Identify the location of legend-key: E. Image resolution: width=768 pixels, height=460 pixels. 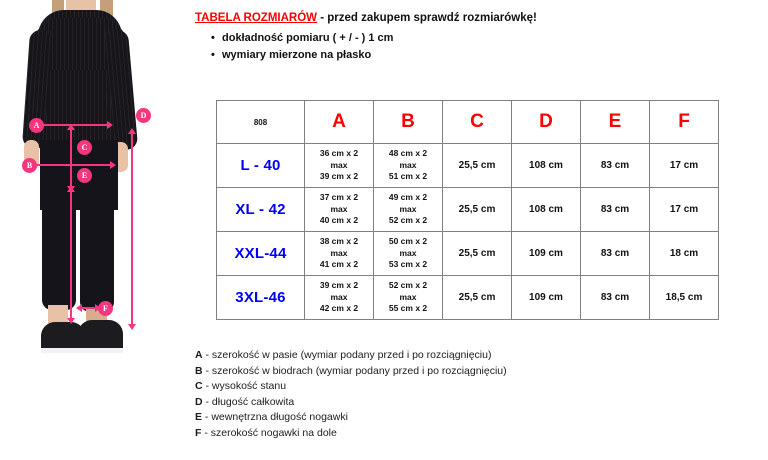
(199, 417).